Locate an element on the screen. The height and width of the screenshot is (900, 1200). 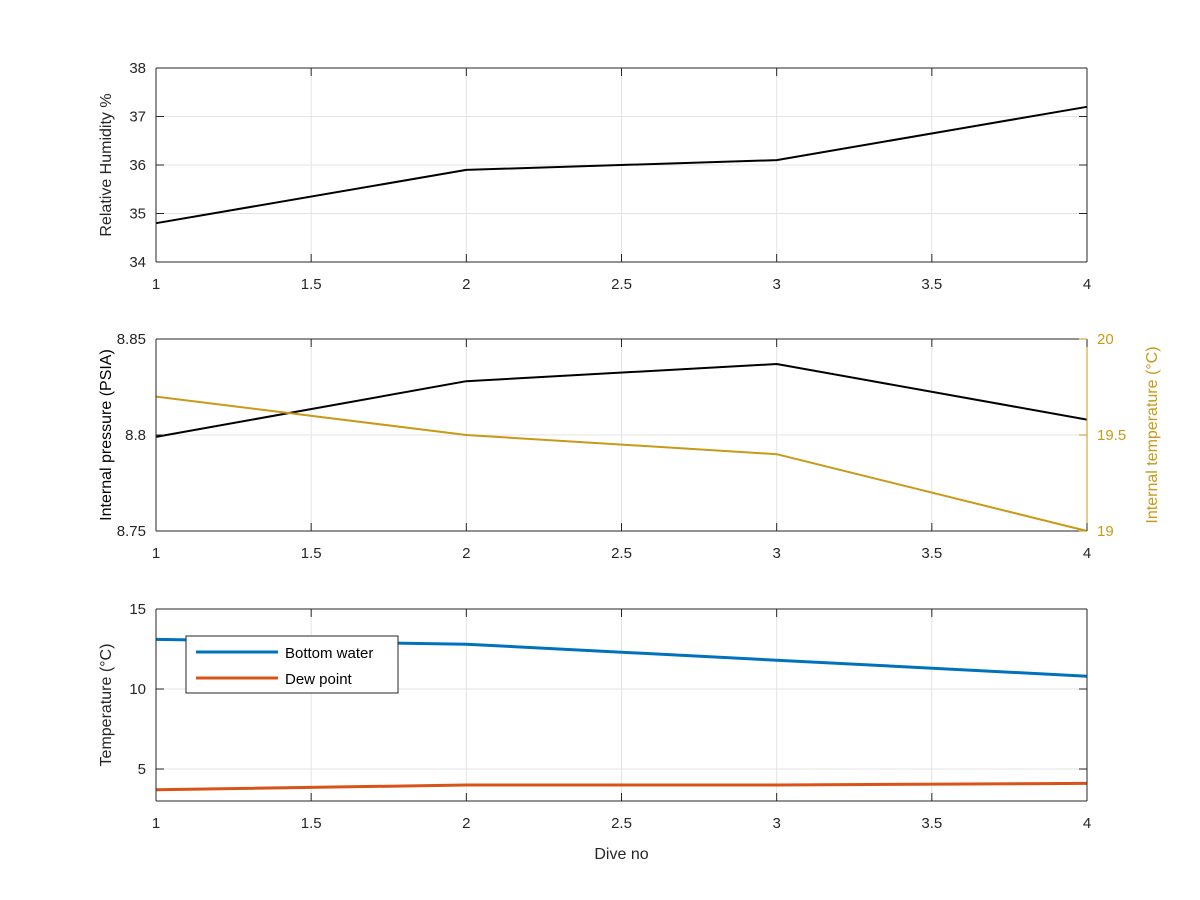
y-tick-label: 10 is located at coordinates (137, 689).